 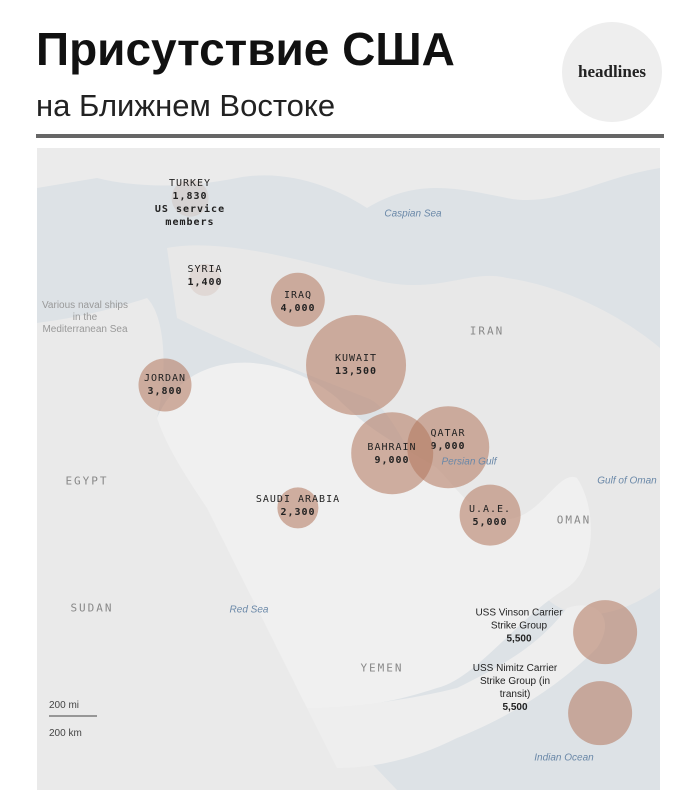 What do you see at coordinates (574, 520) in the screenshot?
I see `region-label: OMAN` at bounding box center [574, 520].